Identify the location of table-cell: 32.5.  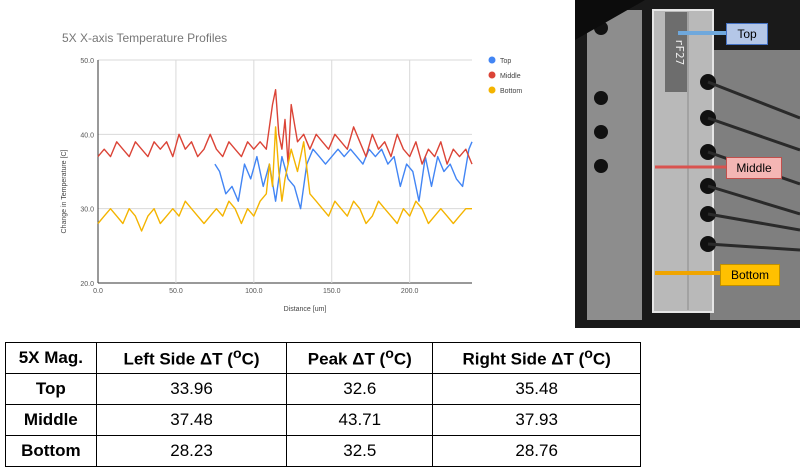
(360, 451).